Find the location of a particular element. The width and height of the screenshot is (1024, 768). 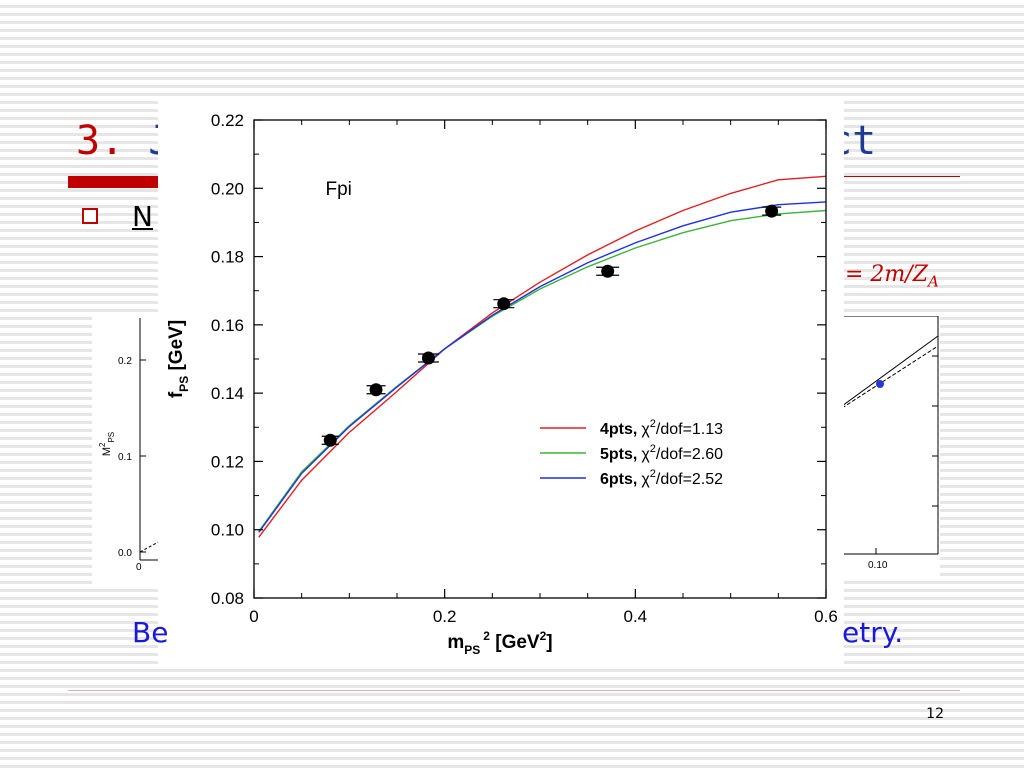

y-tick-label: 0.22 is located at coordinates (227, 120).